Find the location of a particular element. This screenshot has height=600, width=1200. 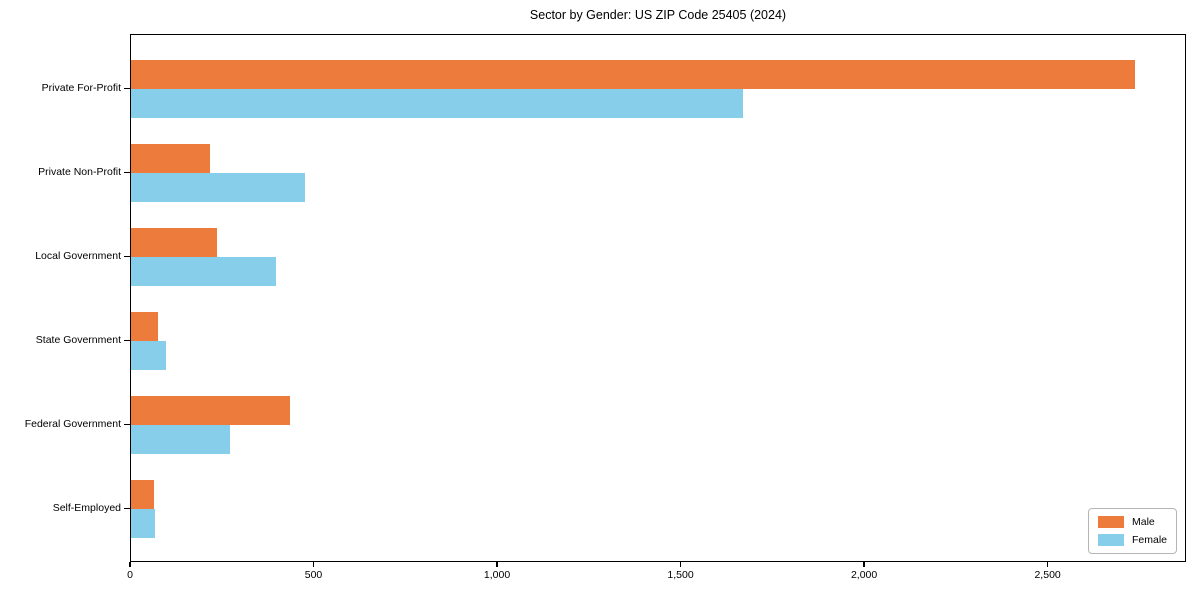

legend-swatch-female is located at coordinates (1110, 540).